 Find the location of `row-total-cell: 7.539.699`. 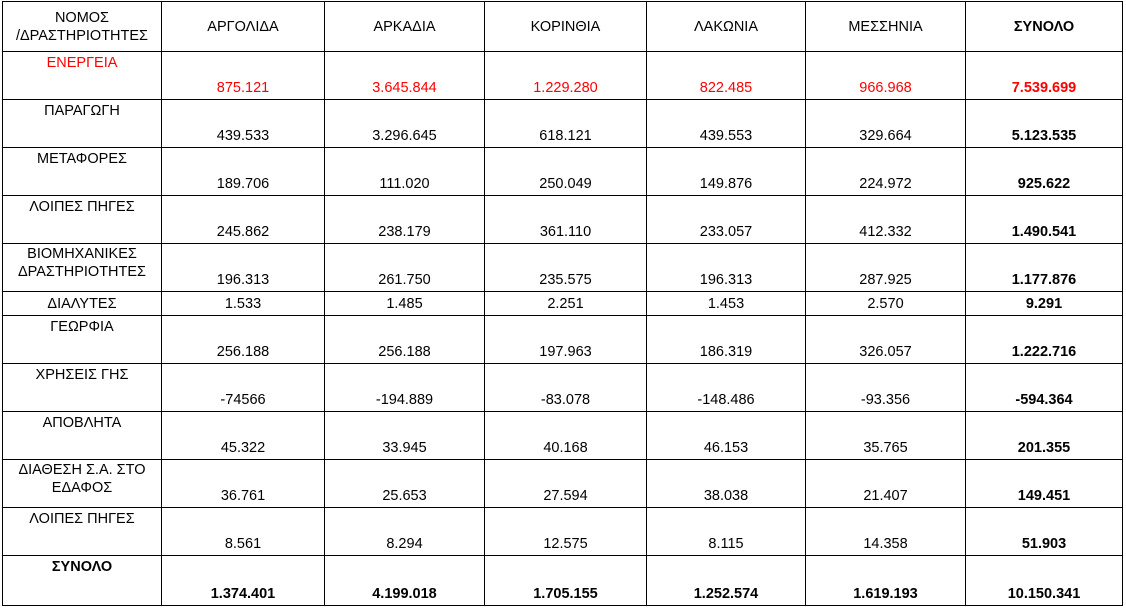

row-total-cell: 7.539.699 is located at coordinates (1044, 75).